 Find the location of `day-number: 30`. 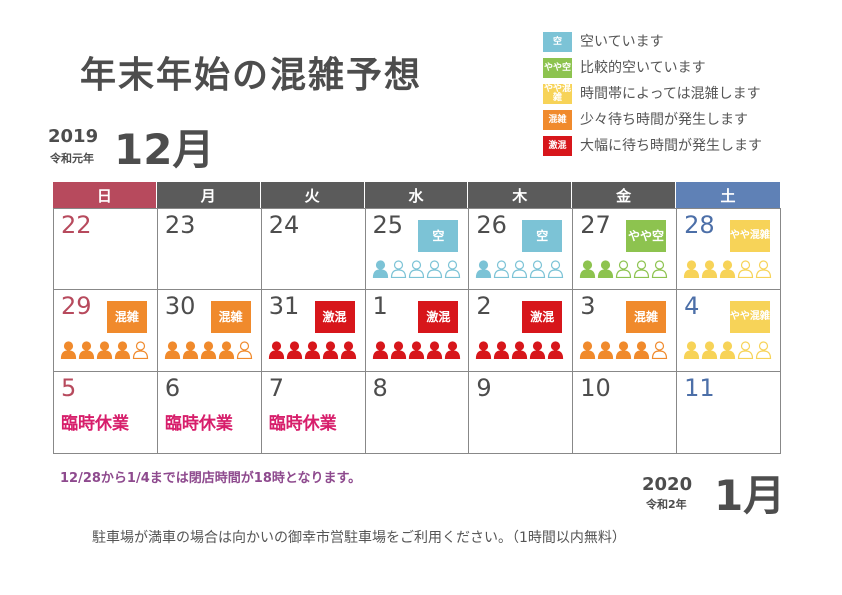

day-number: 30 is located at coordinates (180, 306).